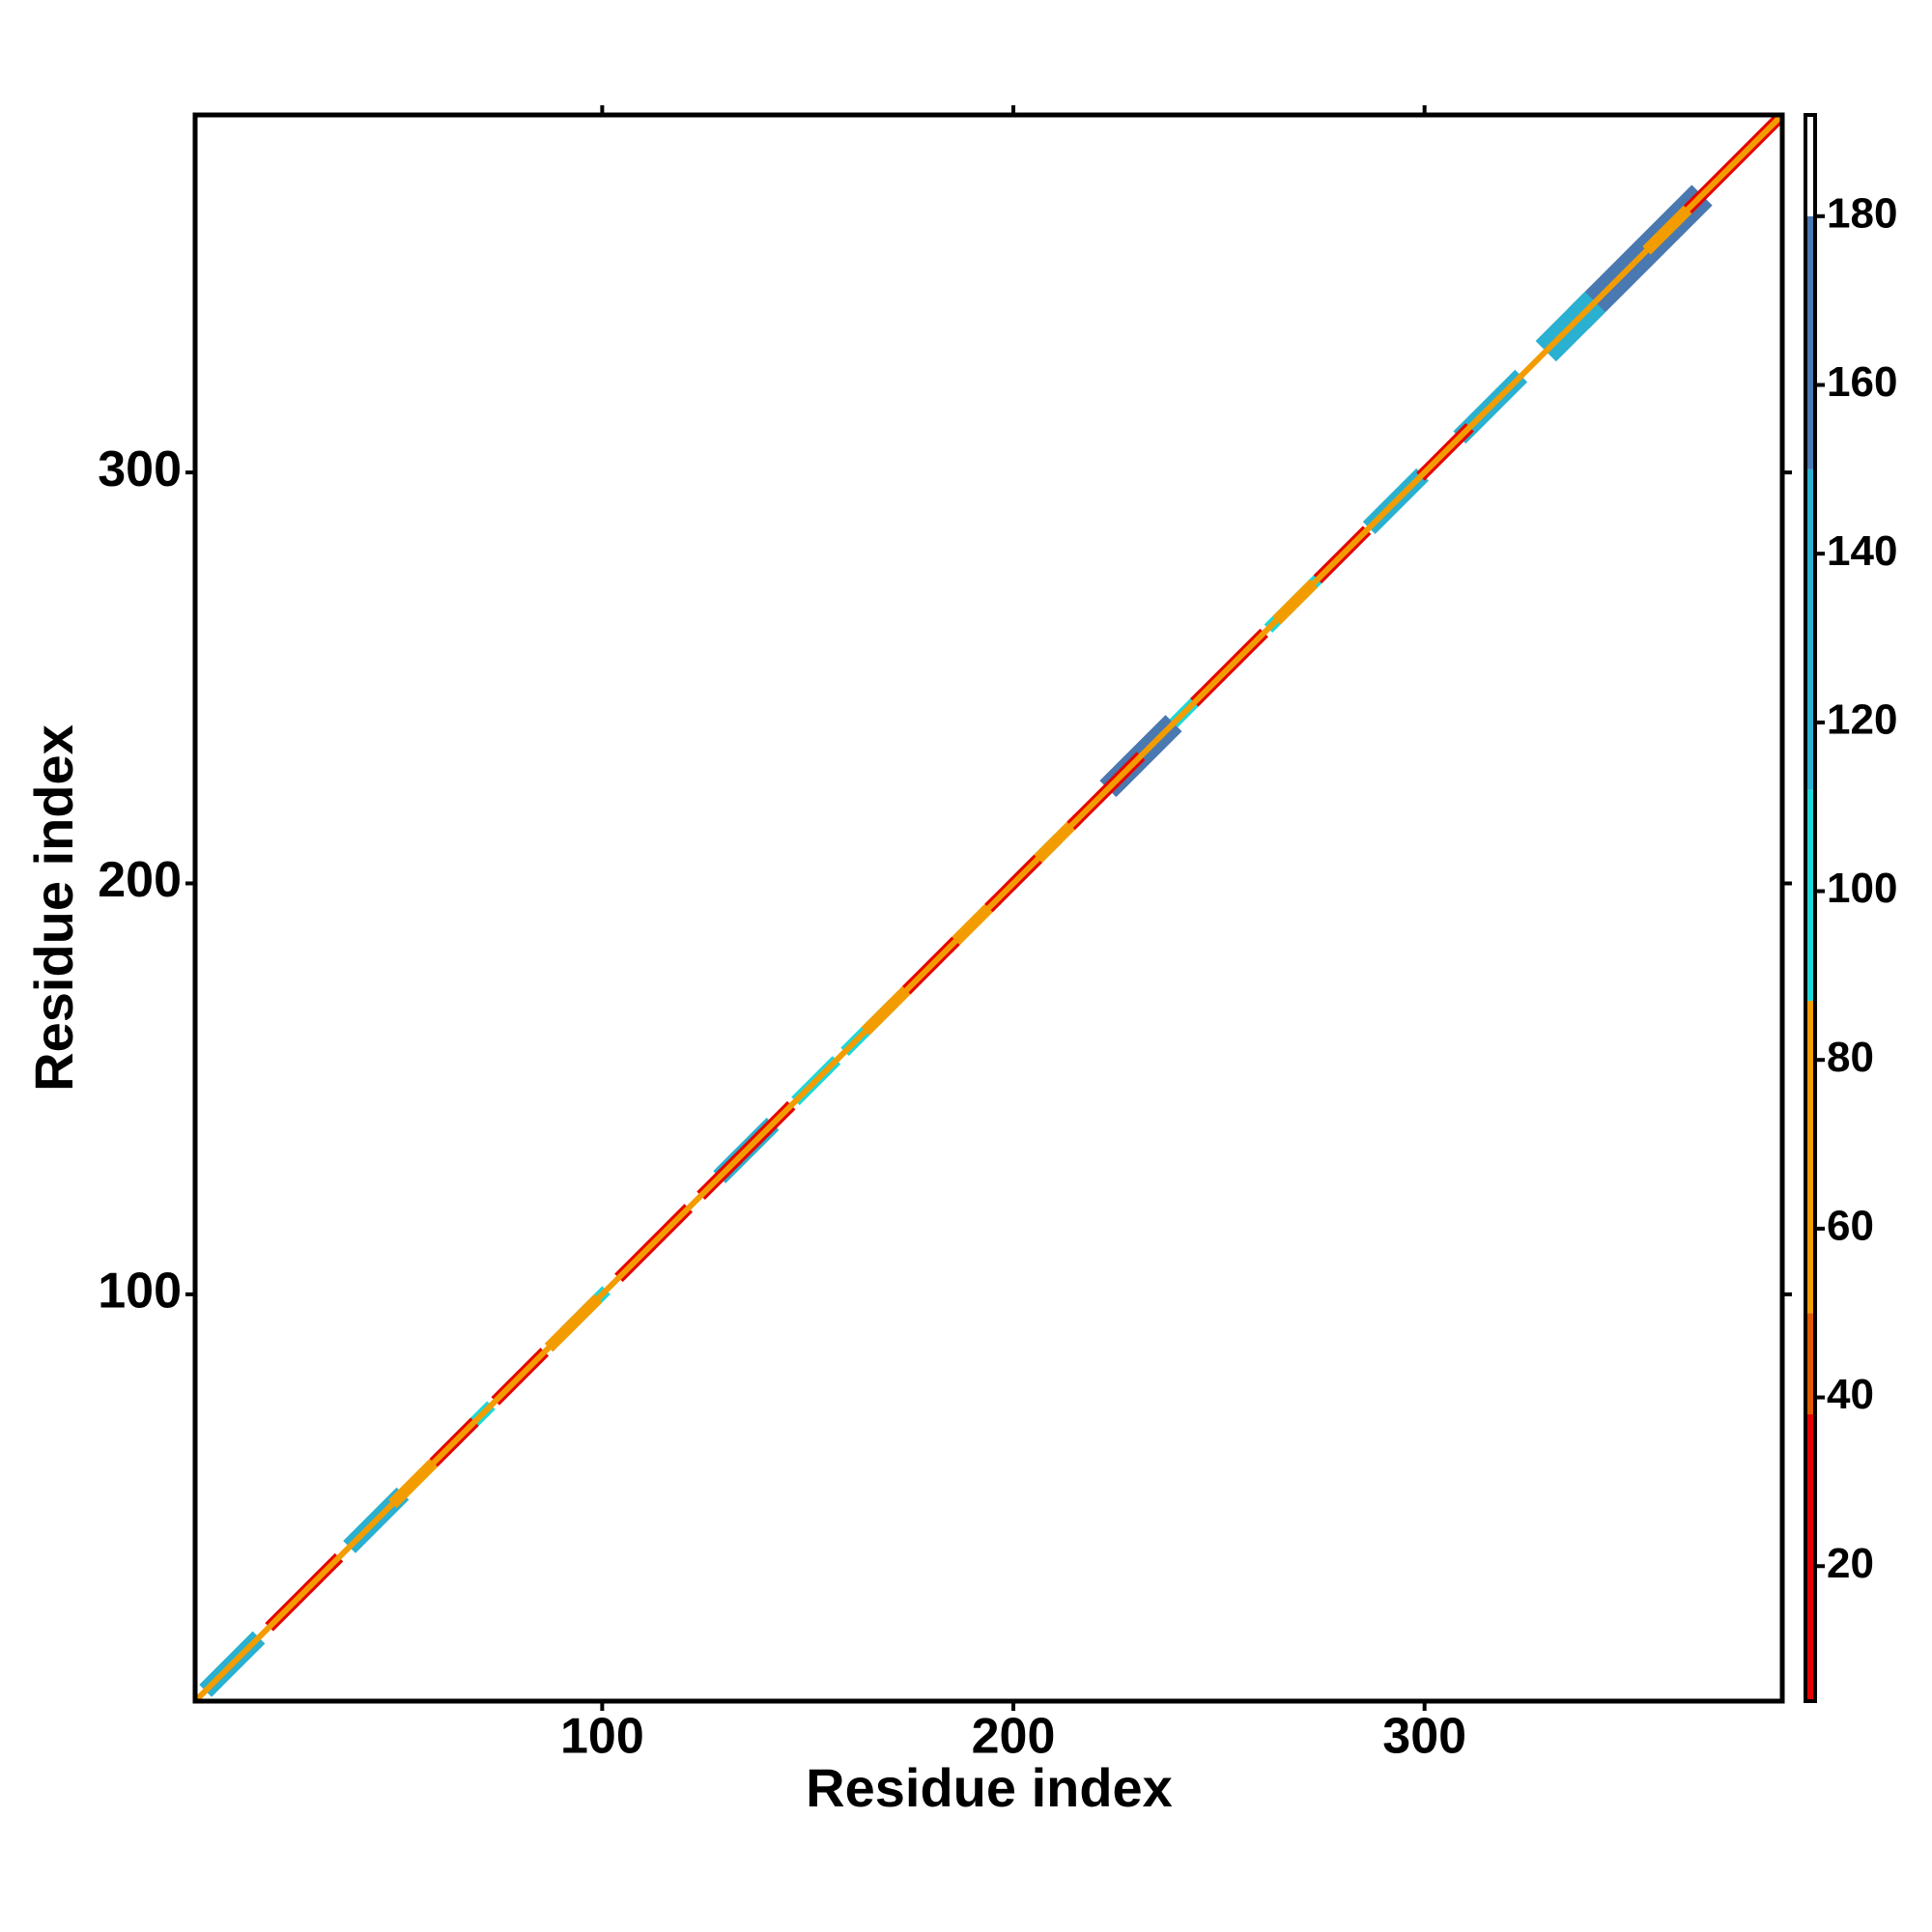 The width and height of the screenshot is (1932, 1932). Describe the element at coordinates (1850, 1394) in the screenshot. I see `colorbar-tick-label: 40` at that location.